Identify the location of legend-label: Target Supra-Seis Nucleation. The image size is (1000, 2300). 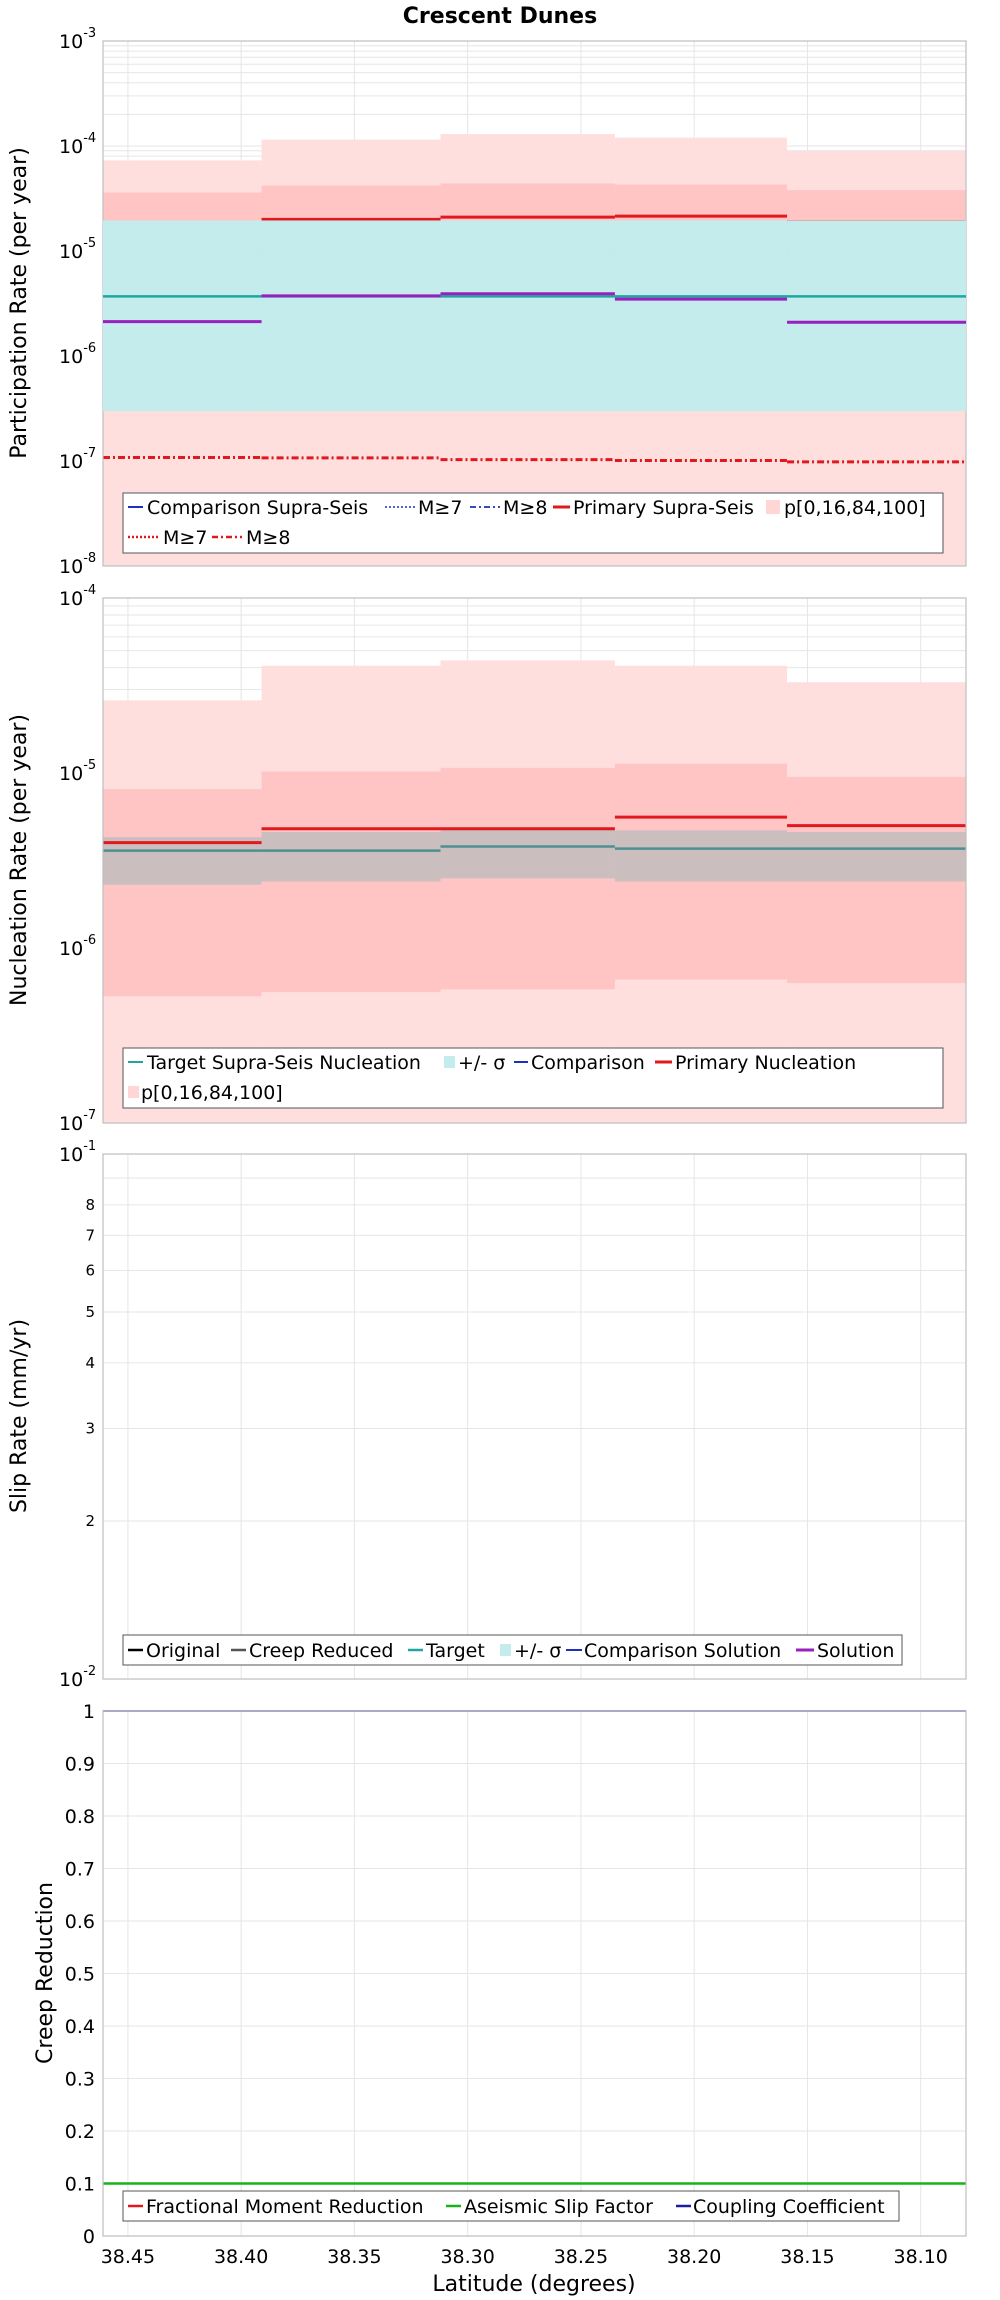
(283, 1063).